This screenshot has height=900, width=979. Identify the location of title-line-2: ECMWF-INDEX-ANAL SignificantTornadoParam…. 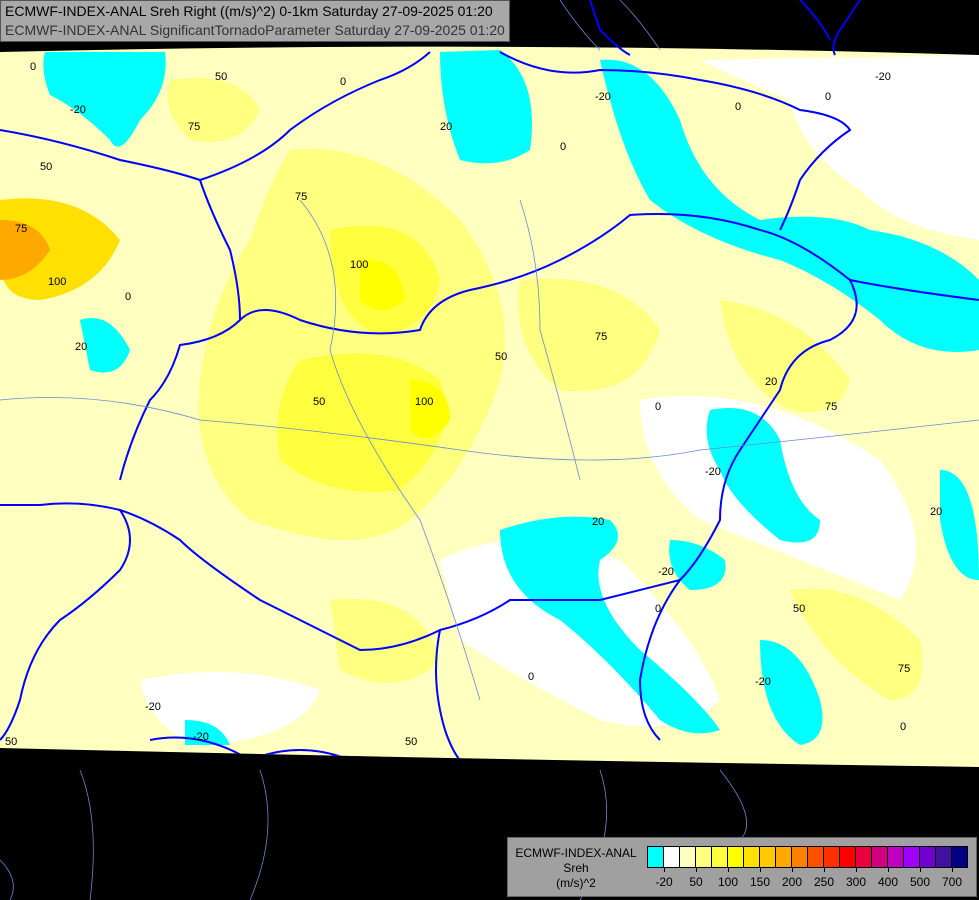
(255, 30).